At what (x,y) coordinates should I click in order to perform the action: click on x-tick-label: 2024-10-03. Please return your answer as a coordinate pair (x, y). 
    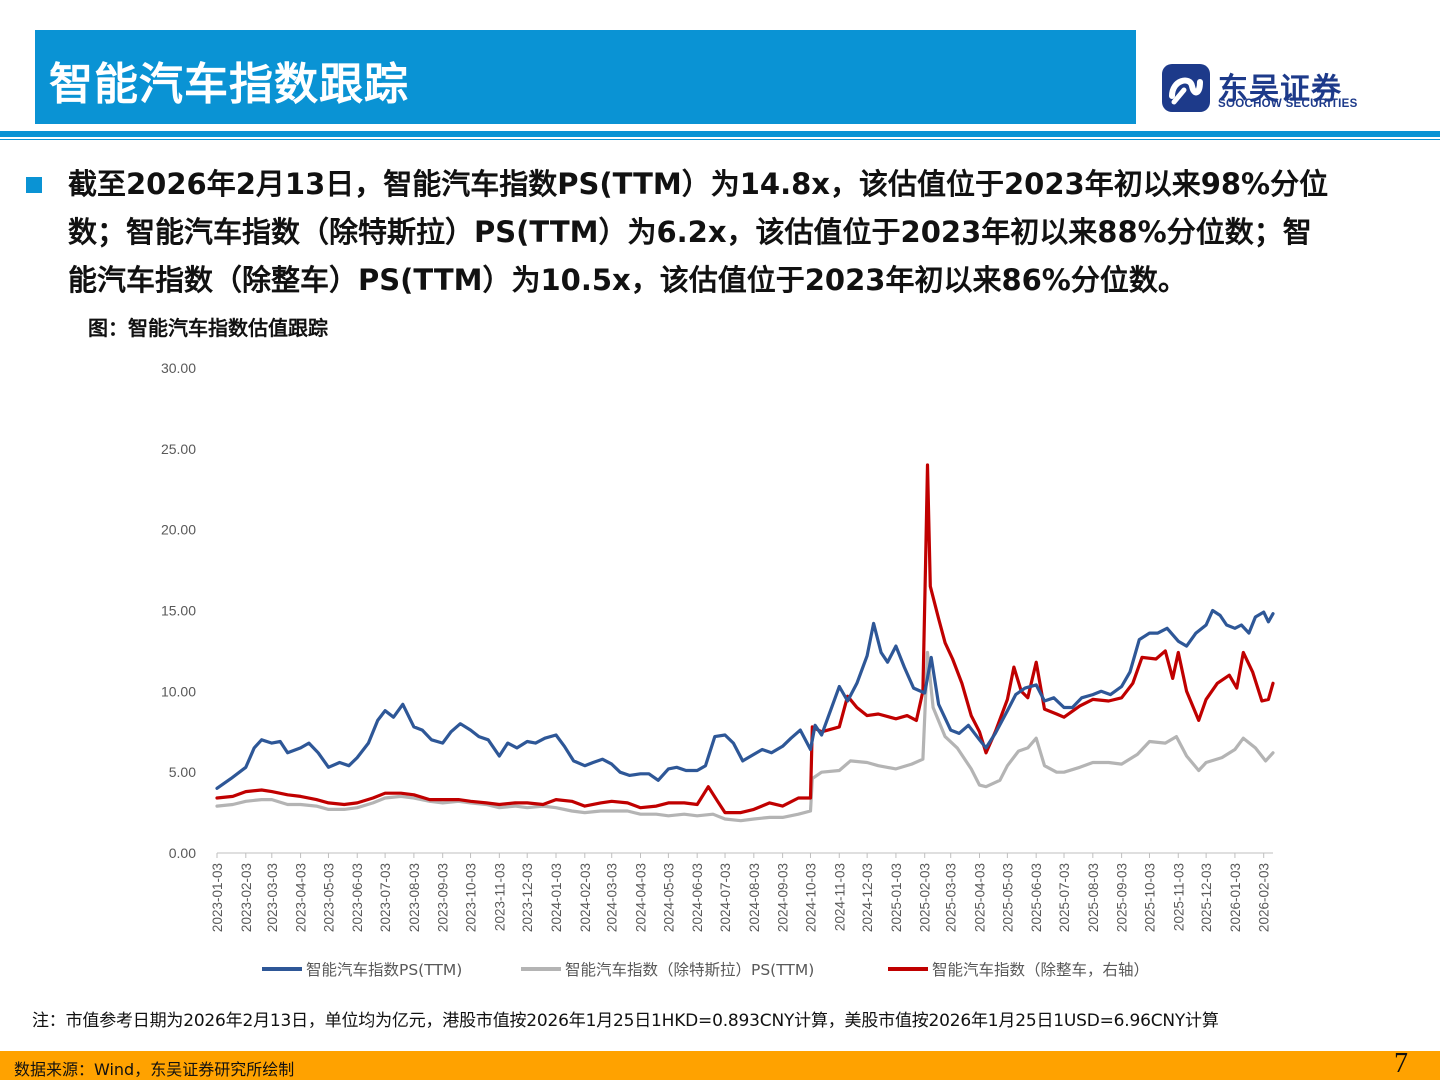
    Looking at the image, I should click on (810, 897).